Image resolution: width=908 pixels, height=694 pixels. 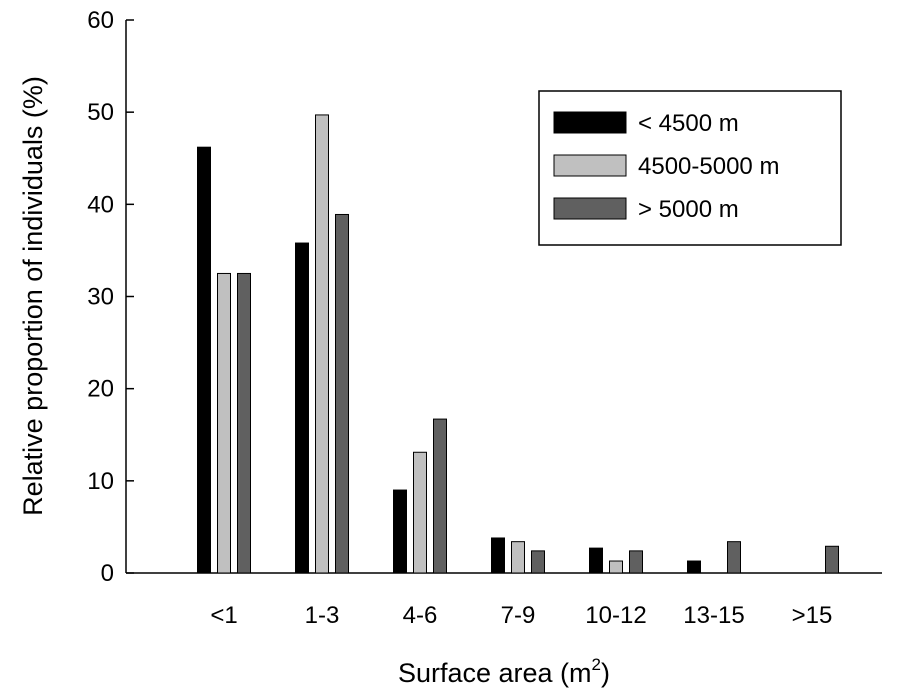 I want to click on x-axis-title: Surface area (m2), so click(x=504, y=671).